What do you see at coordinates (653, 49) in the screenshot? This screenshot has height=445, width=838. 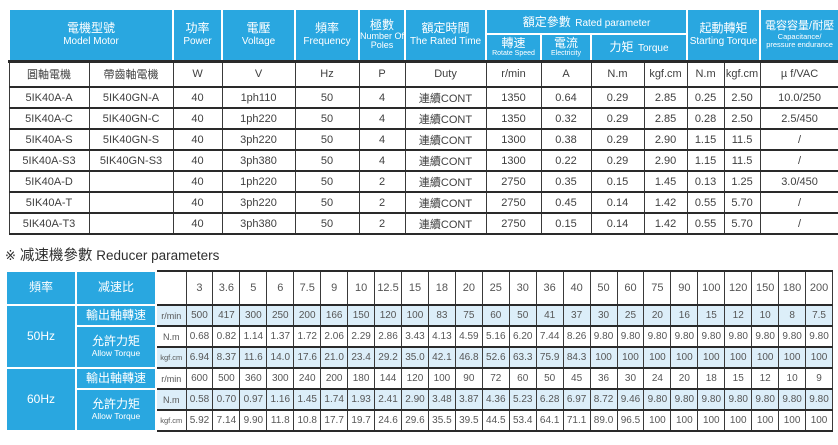 I see `header-torque-en: Torque` at bounding box center [653, 49].